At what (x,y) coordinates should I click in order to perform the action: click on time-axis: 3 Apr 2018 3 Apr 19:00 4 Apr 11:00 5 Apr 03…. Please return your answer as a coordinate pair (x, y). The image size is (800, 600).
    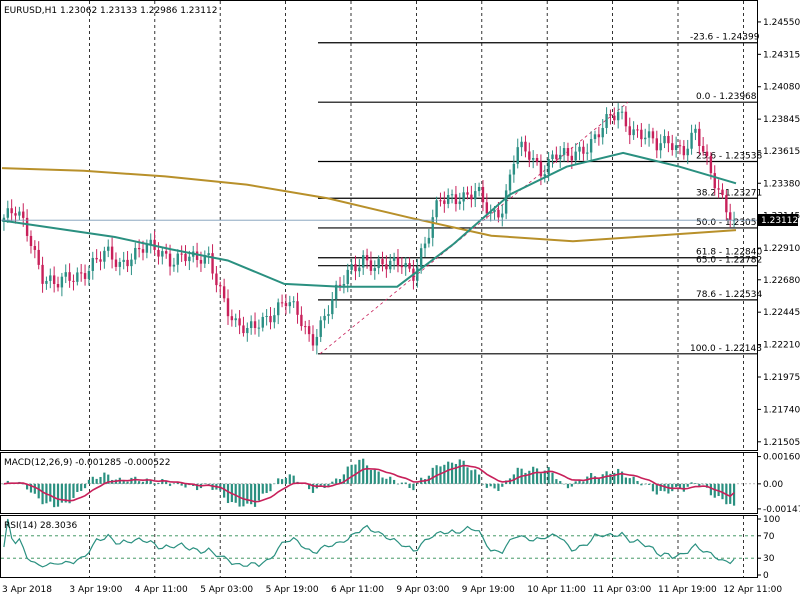
    Looking at the image, I should click on (392, 590).